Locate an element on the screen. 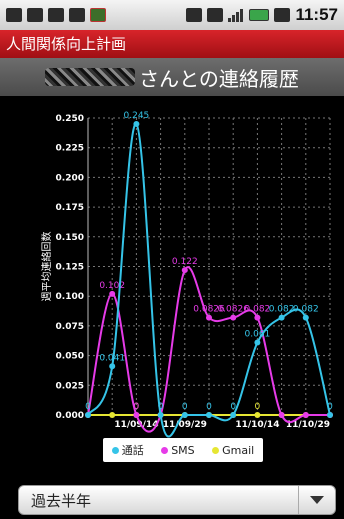  y-tick-label: 0.075 is located at coordinates (70, 327).